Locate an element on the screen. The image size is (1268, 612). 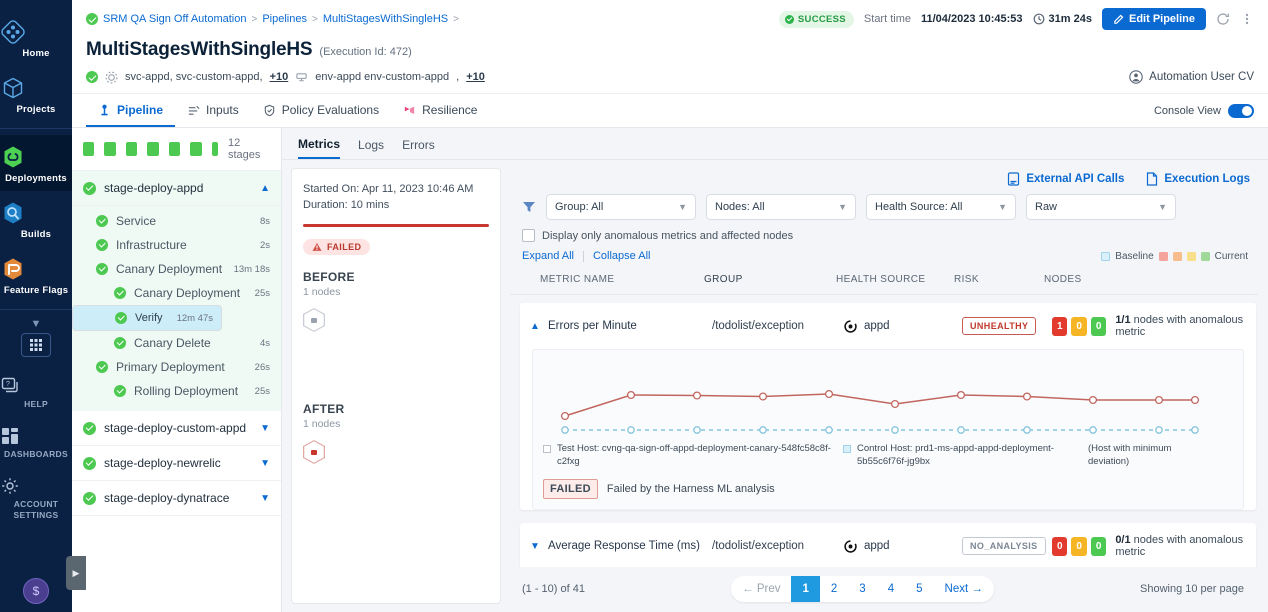
collapse-panel-handle: ▶ is located at coordinates (76, 573).